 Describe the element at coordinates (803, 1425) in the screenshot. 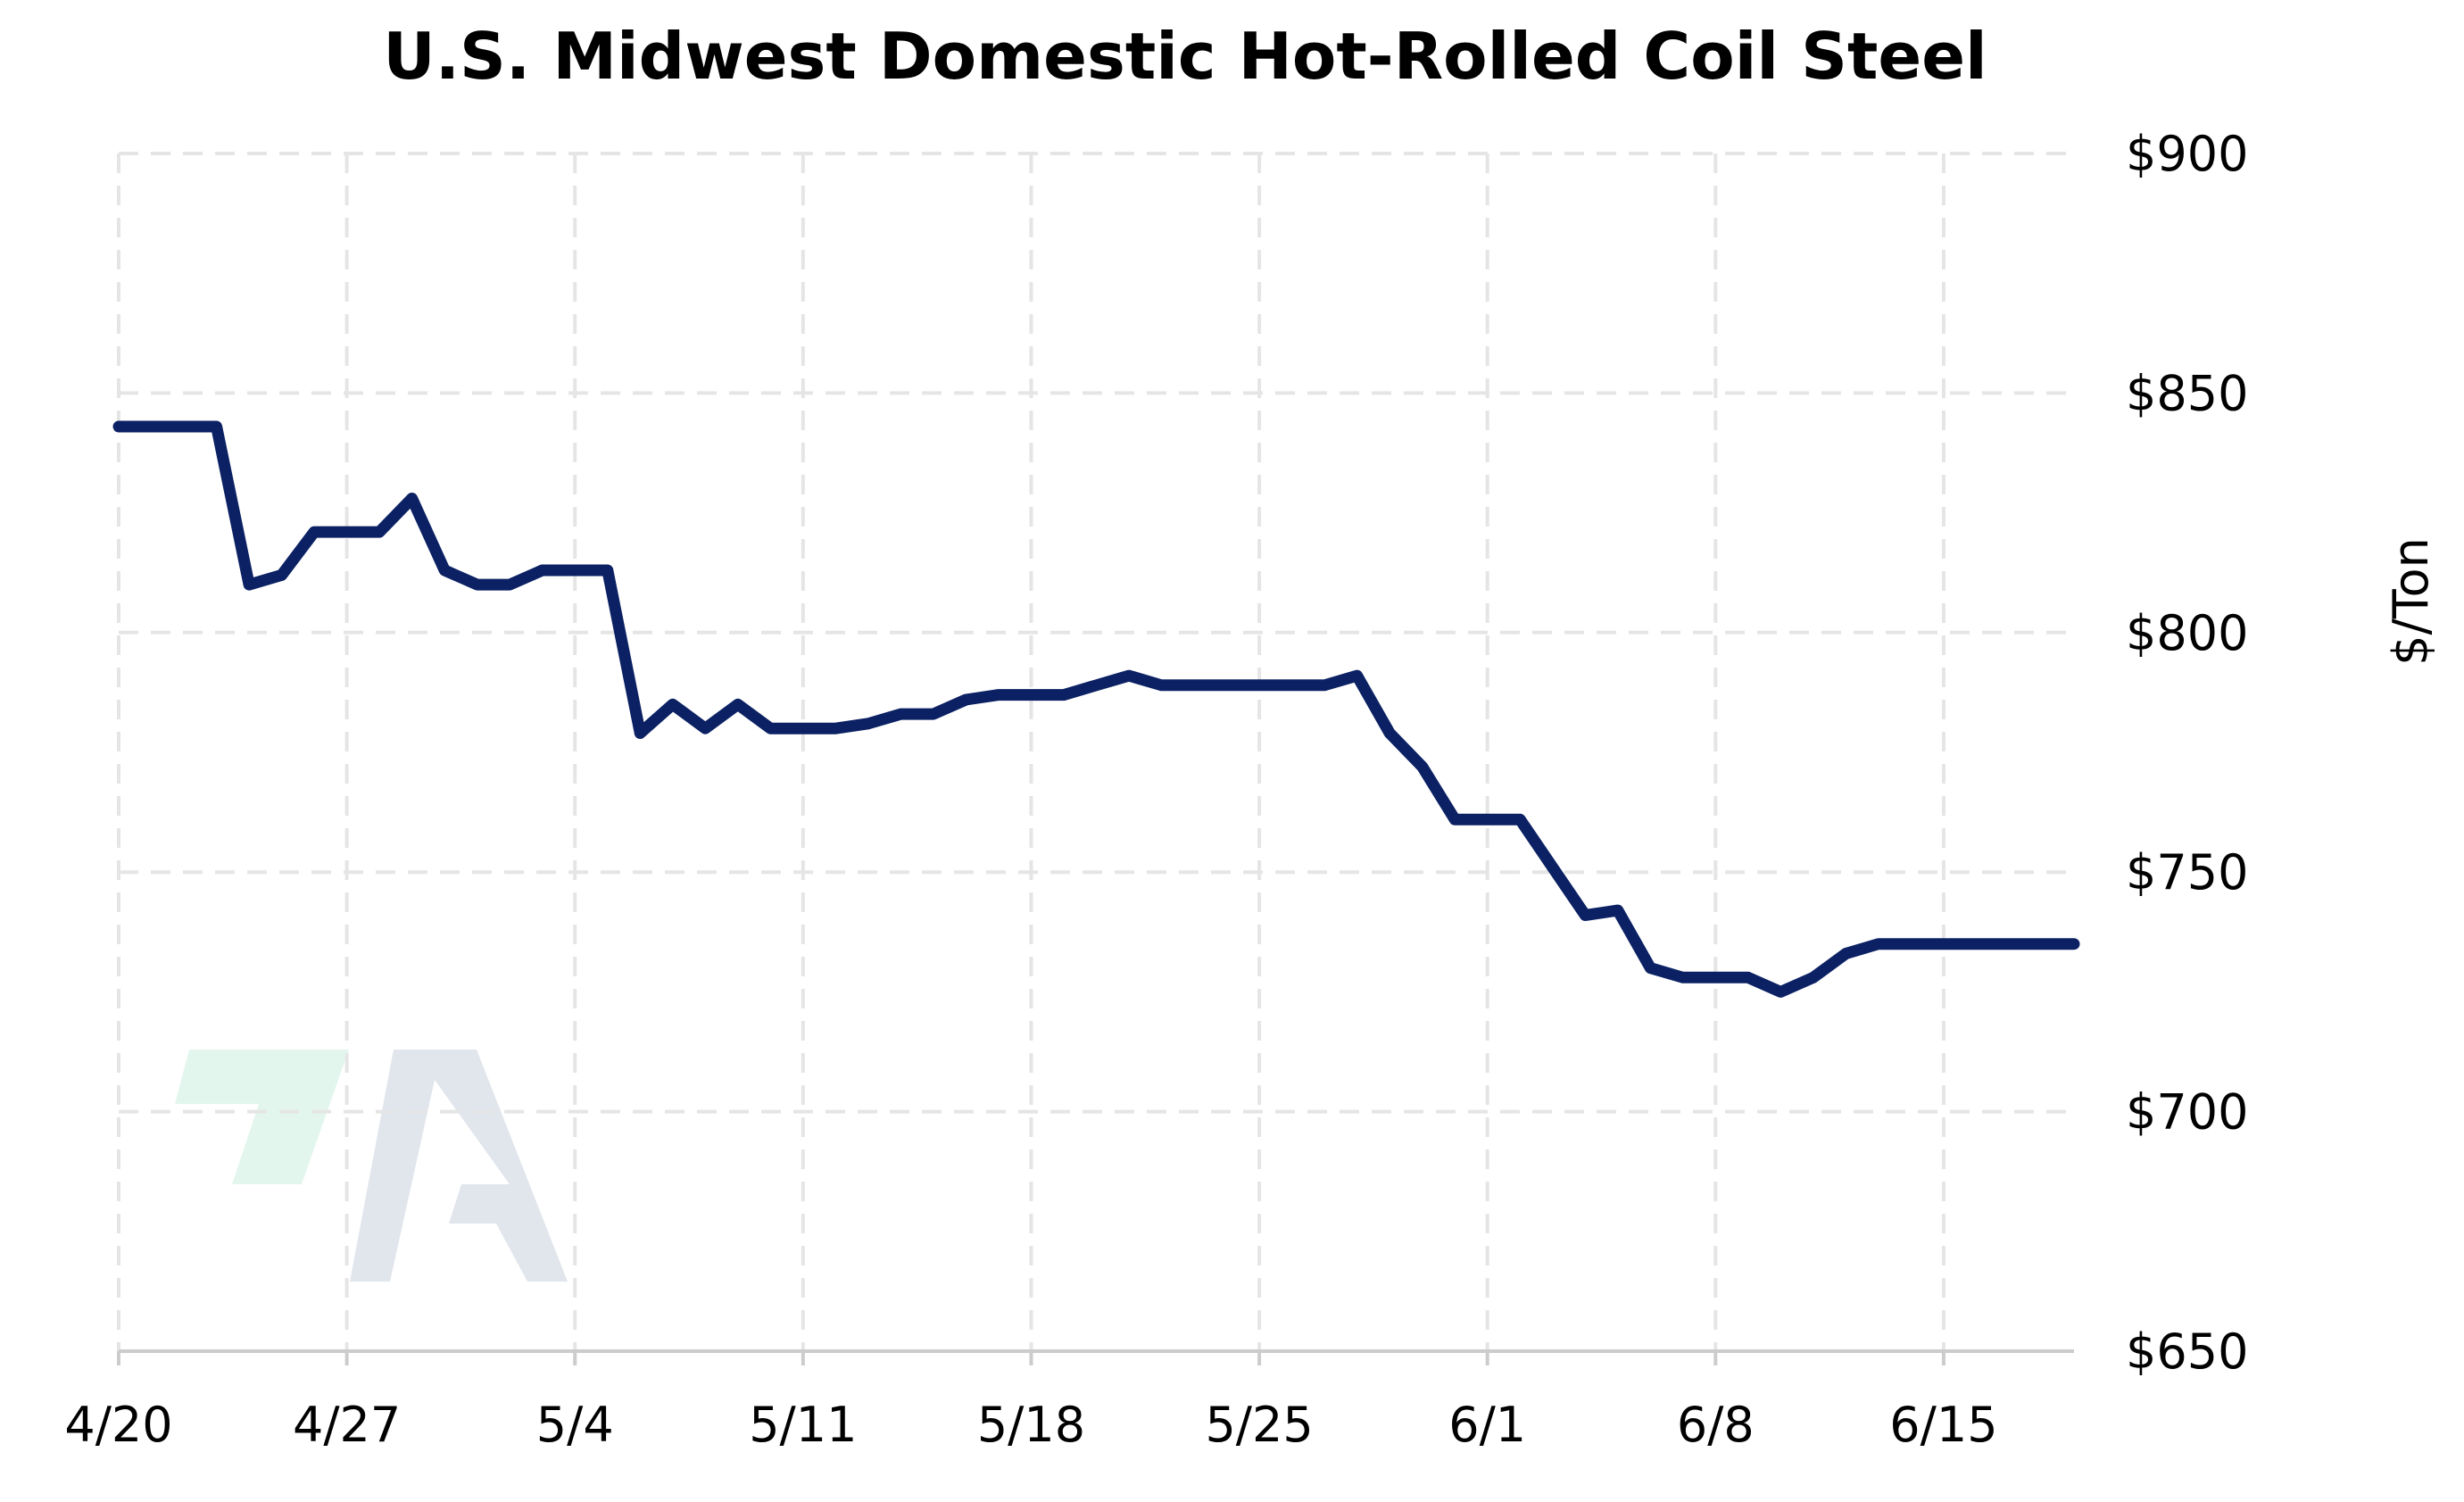

I see `x-tick-label: 5/11` at that location.